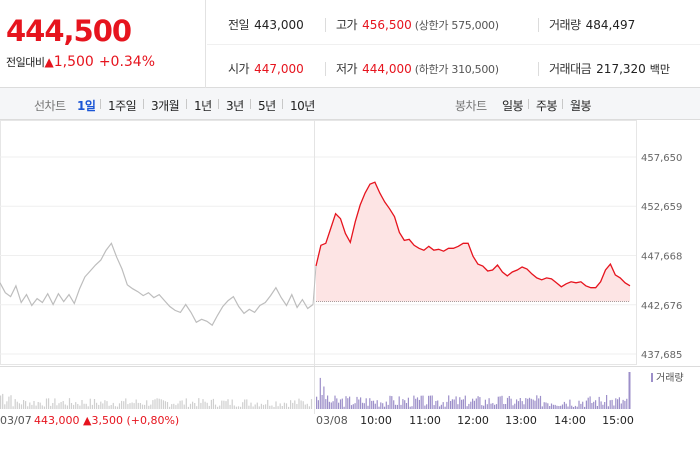 The height and width of the screenshot is (450, 700). What do you see at coordinates (652, 377) in the screenshot?
I see `volume-legend-swatch` at bounding box center [652, 377].